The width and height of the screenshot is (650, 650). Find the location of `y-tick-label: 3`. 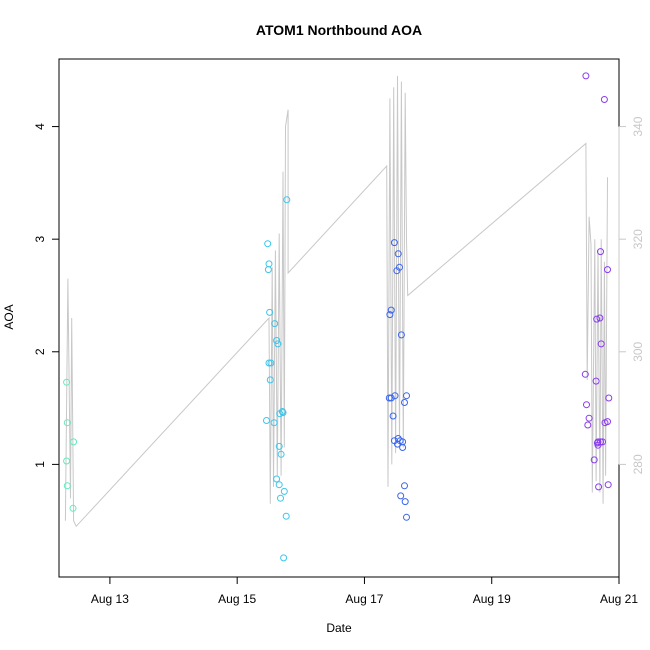

y-tick-label: 3 is located at coordinates (40, 239).